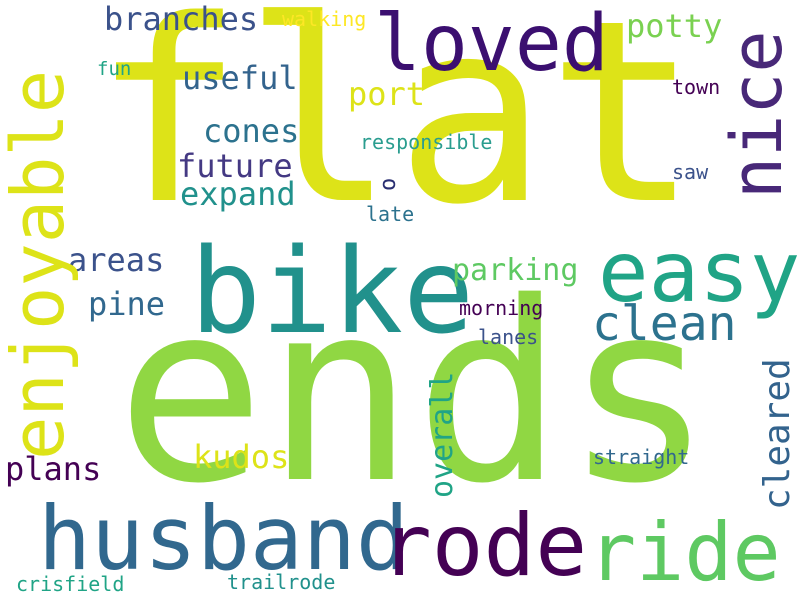 This screenshot has height=600, width=800. What do you see at coordinates (181, 19) in the screenshot?
I see `word-branches: branches` at bounding box center [181, 19].